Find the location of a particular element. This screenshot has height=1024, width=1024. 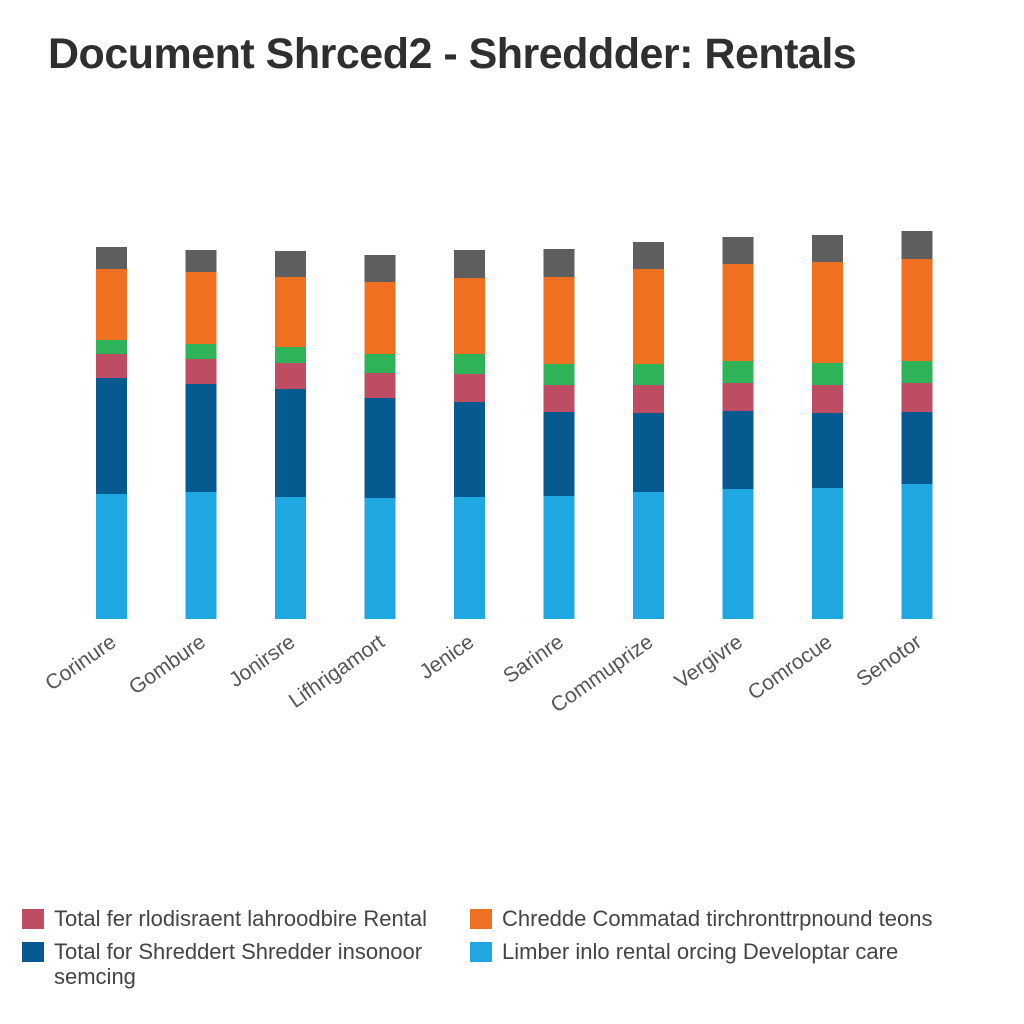

x-tick-label: Jenice is located at coordinates (446, 657).